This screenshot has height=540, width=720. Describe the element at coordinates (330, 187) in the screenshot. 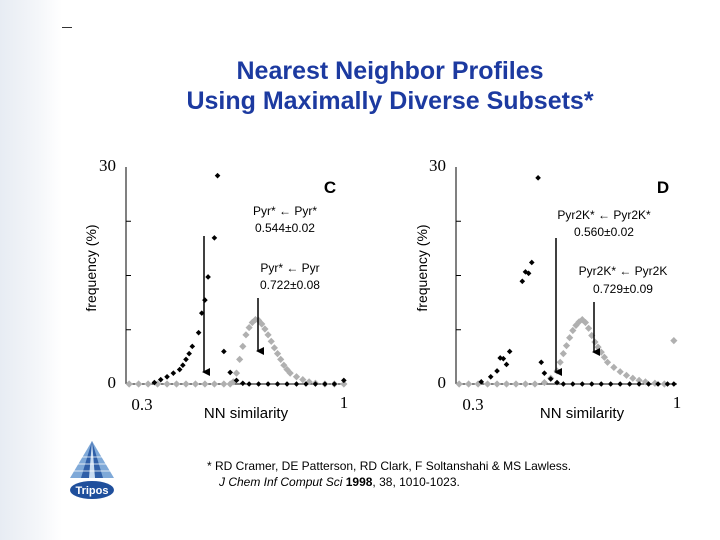

I see `panel-letter: C` at that location.